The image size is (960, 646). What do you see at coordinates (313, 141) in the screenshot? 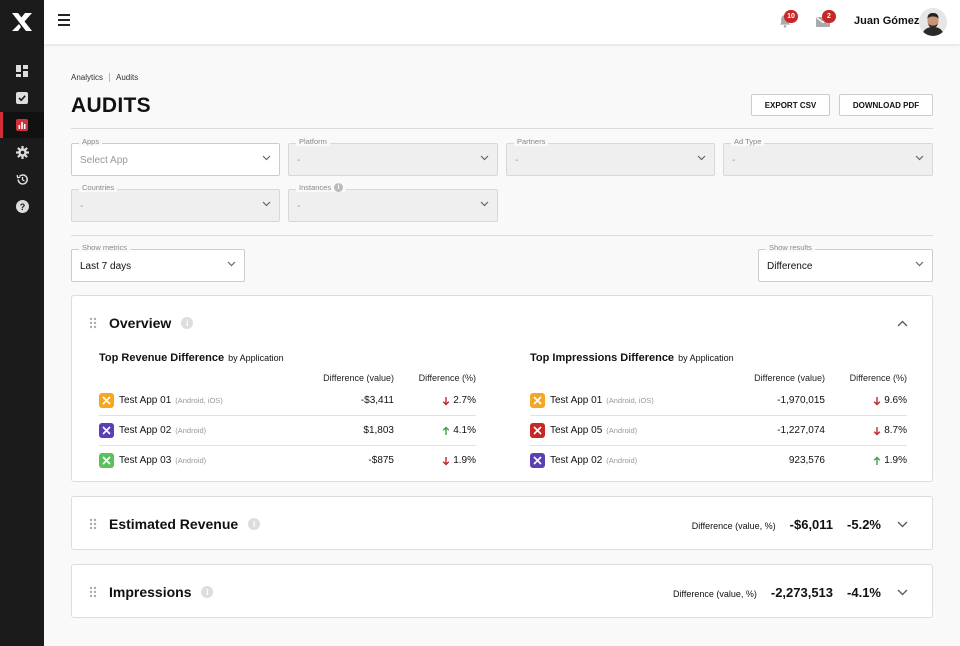
I see `platform-label: Platform` at bounding box center [313, 141].